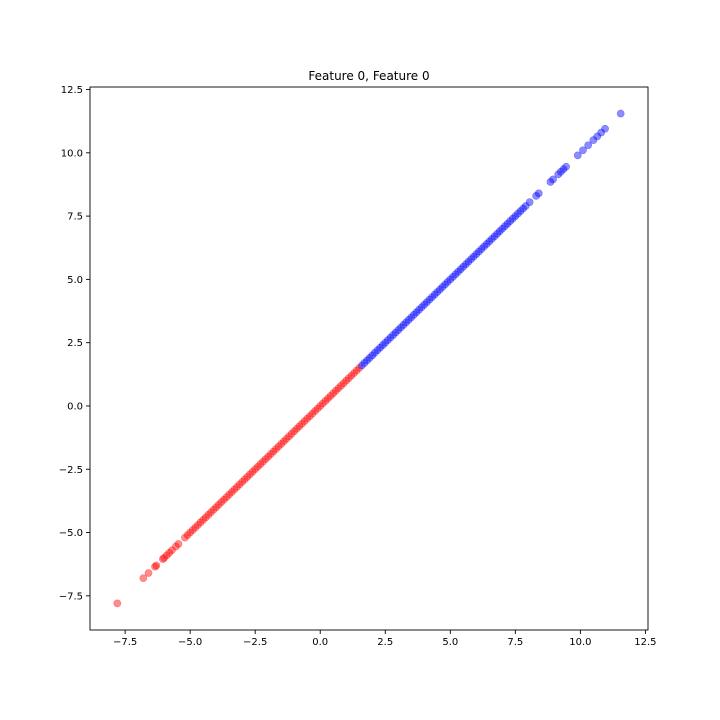 This screenshot has height=720, width=720. What do you see at coordinates (75, 217) in the screenshot?
I see `y-tick-label: 7.5` at bounding box center [75, 217].